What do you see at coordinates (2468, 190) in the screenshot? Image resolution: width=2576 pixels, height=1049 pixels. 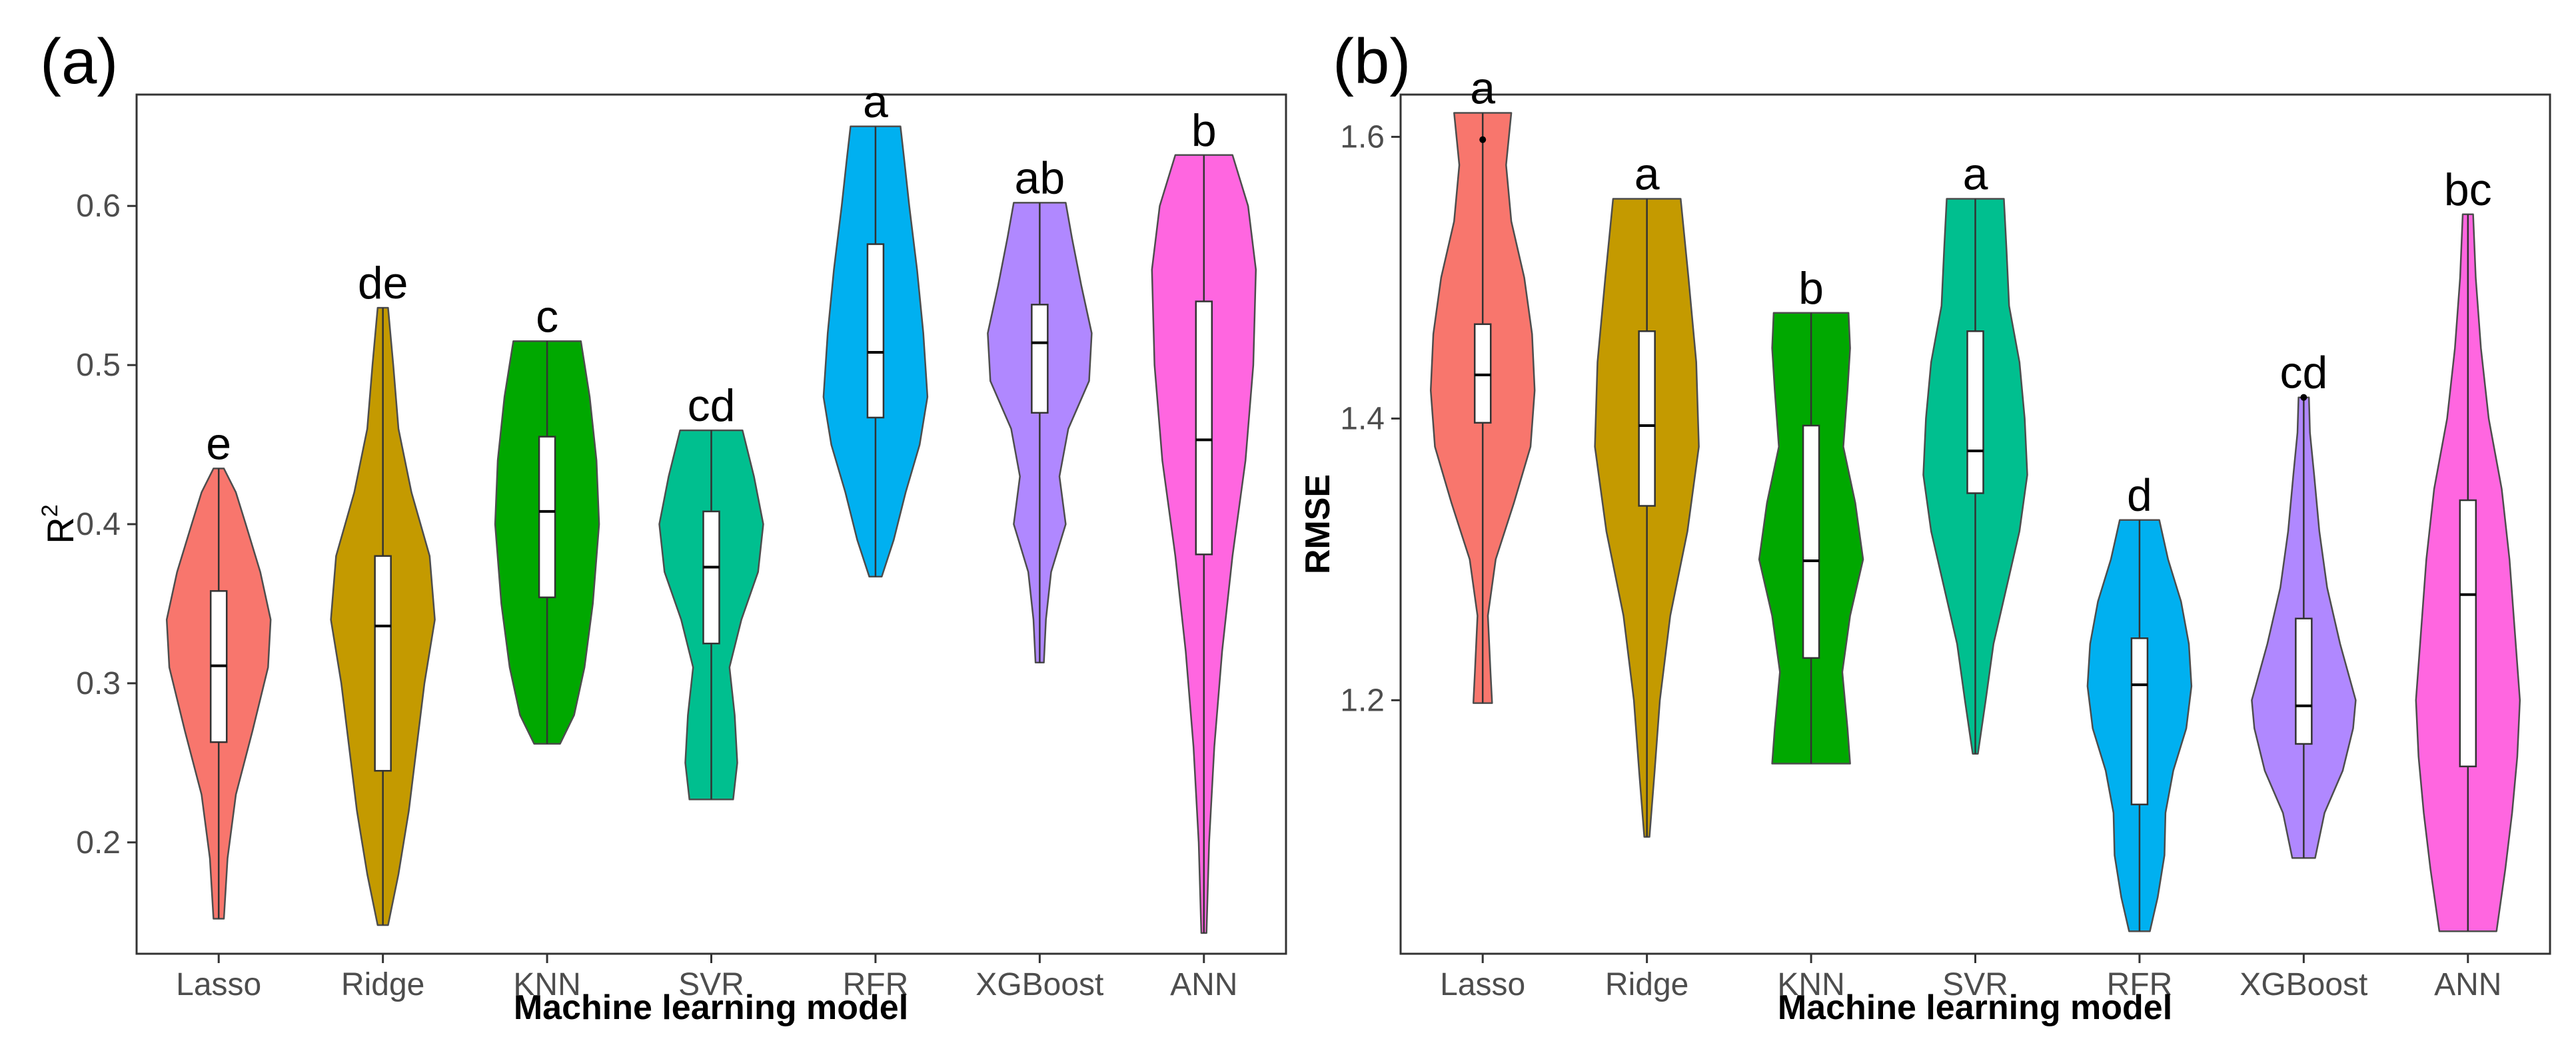 I see `panel-b-significance-ann: bc` at bounding box center [2468, 190].